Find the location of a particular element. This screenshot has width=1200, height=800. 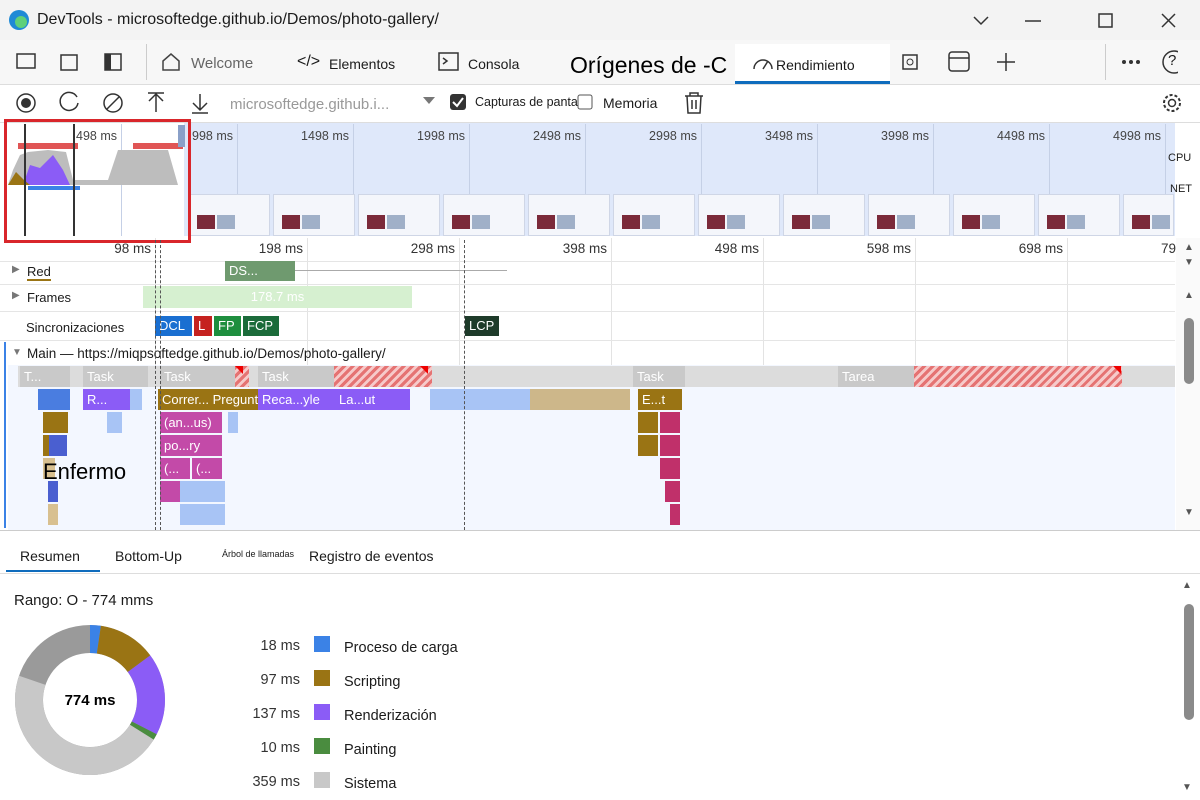

tab: Rendimiento is located at coordinates (815, 65).